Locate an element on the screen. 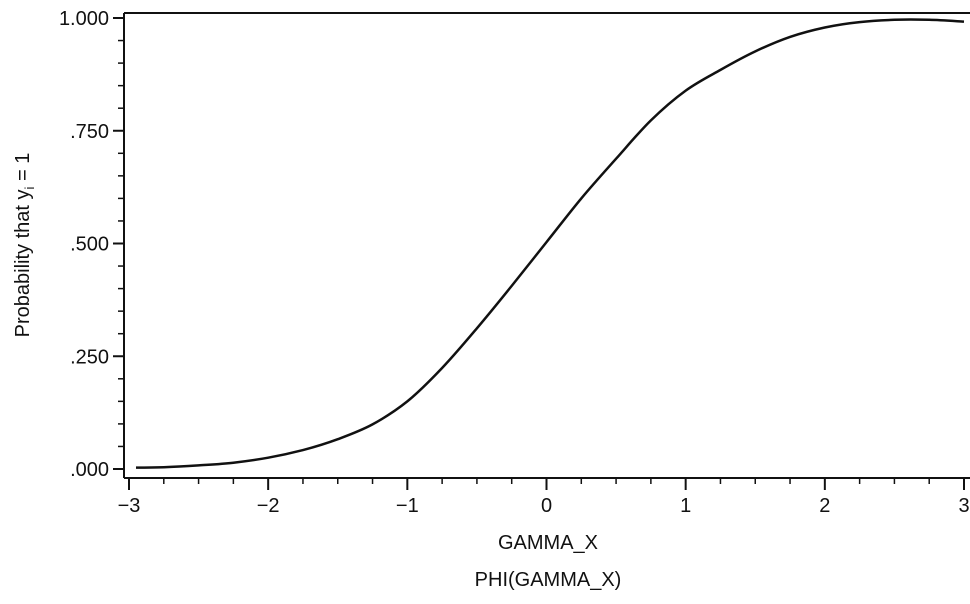 The width and height of the screenshot is (970, 604). y-tick-label: .250 is located at coordinates (89, 357).